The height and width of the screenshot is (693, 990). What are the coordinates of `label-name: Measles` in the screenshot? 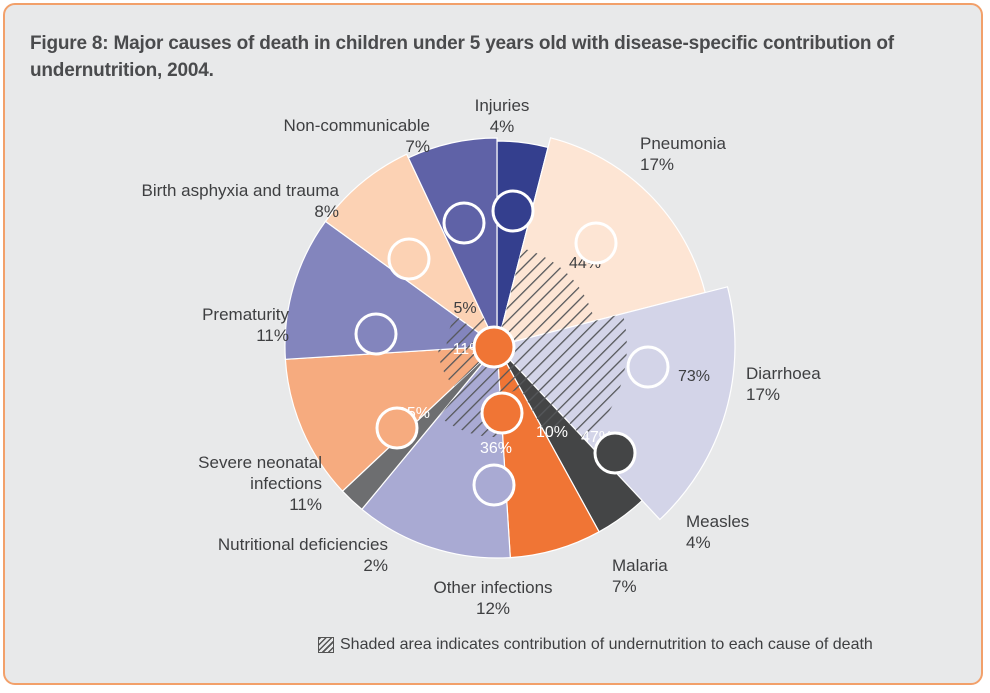 It's located at (717, 521).